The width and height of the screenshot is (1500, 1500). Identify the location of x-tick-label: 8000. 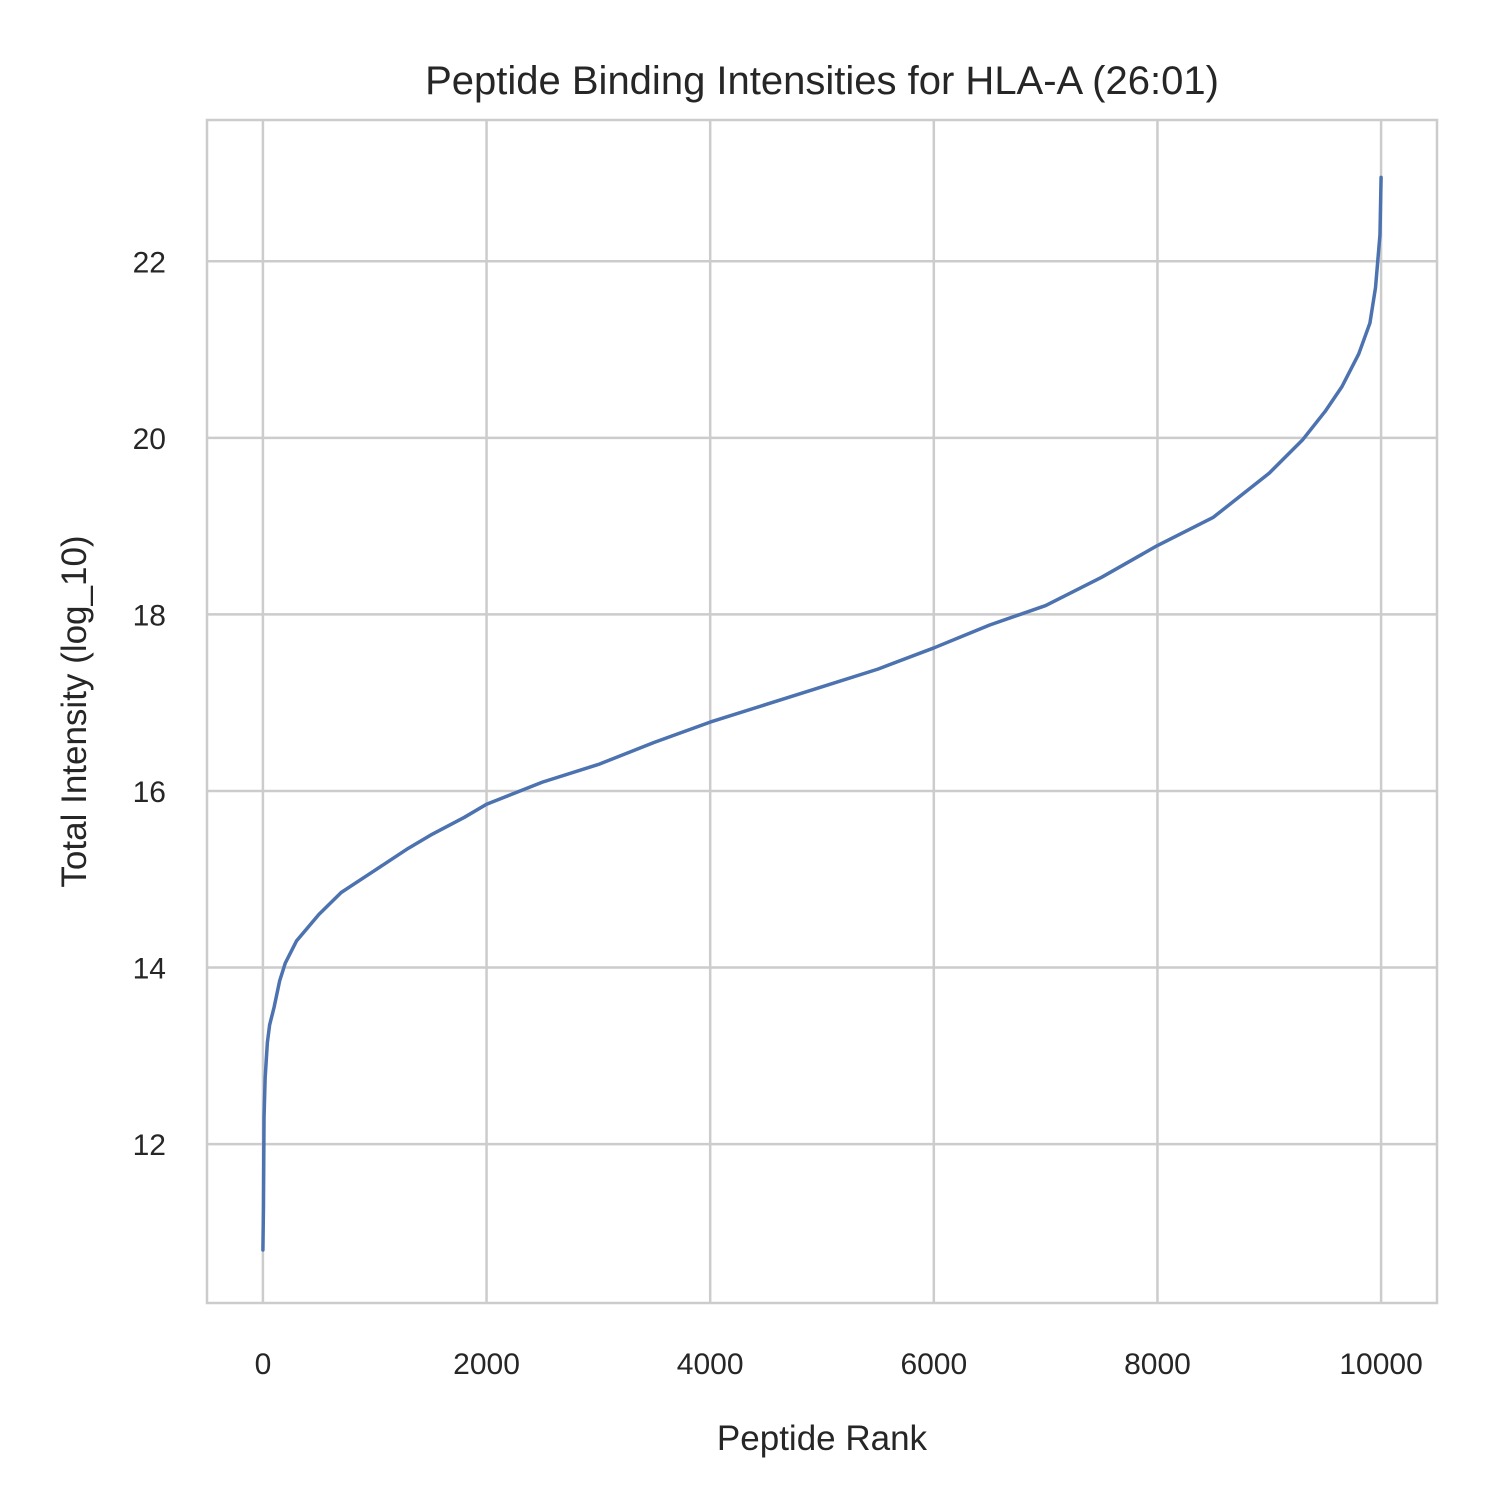
(1157, 1364).